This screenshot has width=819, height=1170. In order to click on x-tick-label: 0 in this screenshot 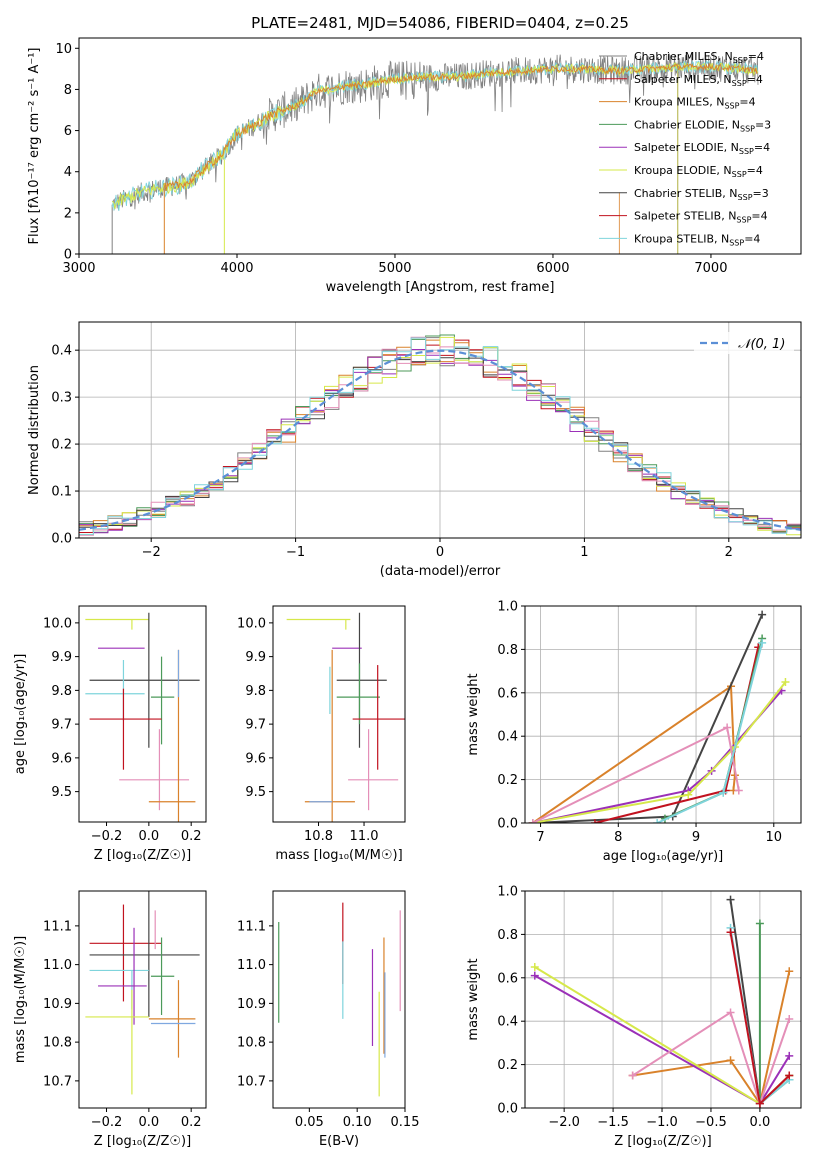, I will do `click(440, 552)`.